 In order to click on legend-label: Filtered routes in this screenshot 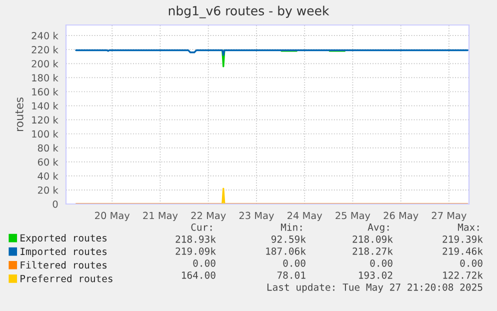, I will do `click(63, 265)`.